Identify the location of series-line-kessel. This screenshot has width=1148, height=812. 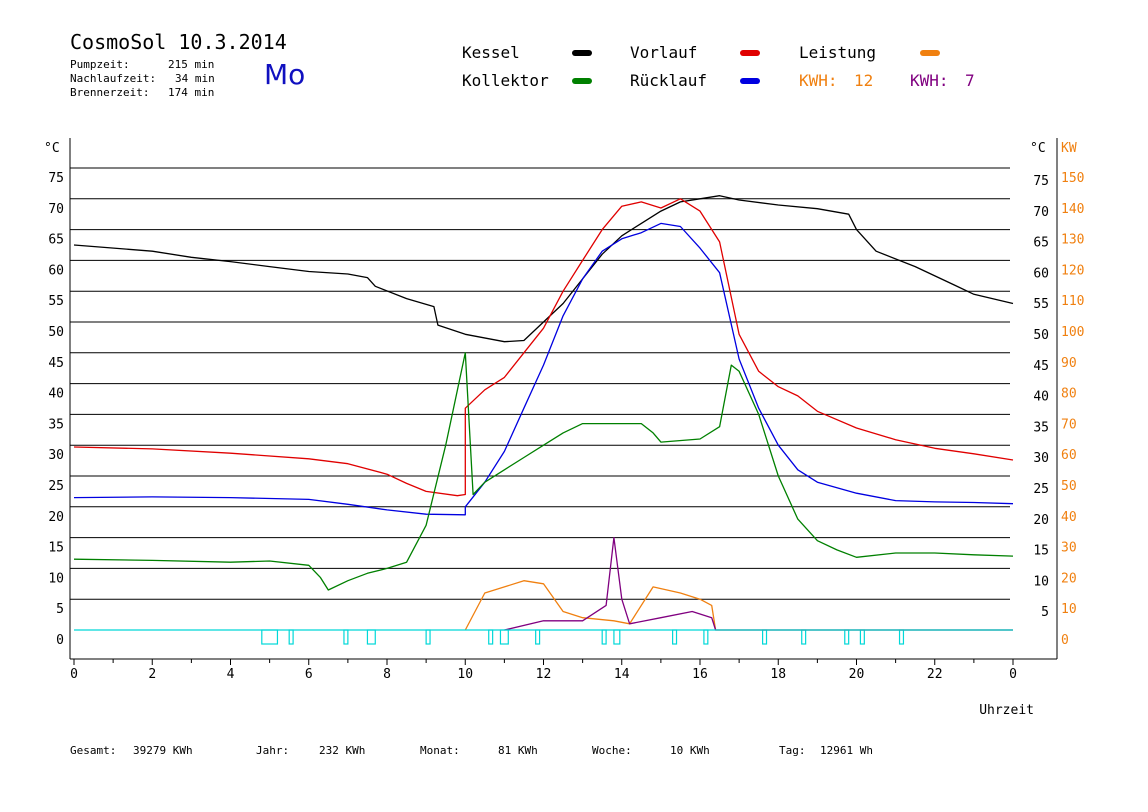
(543, 269).